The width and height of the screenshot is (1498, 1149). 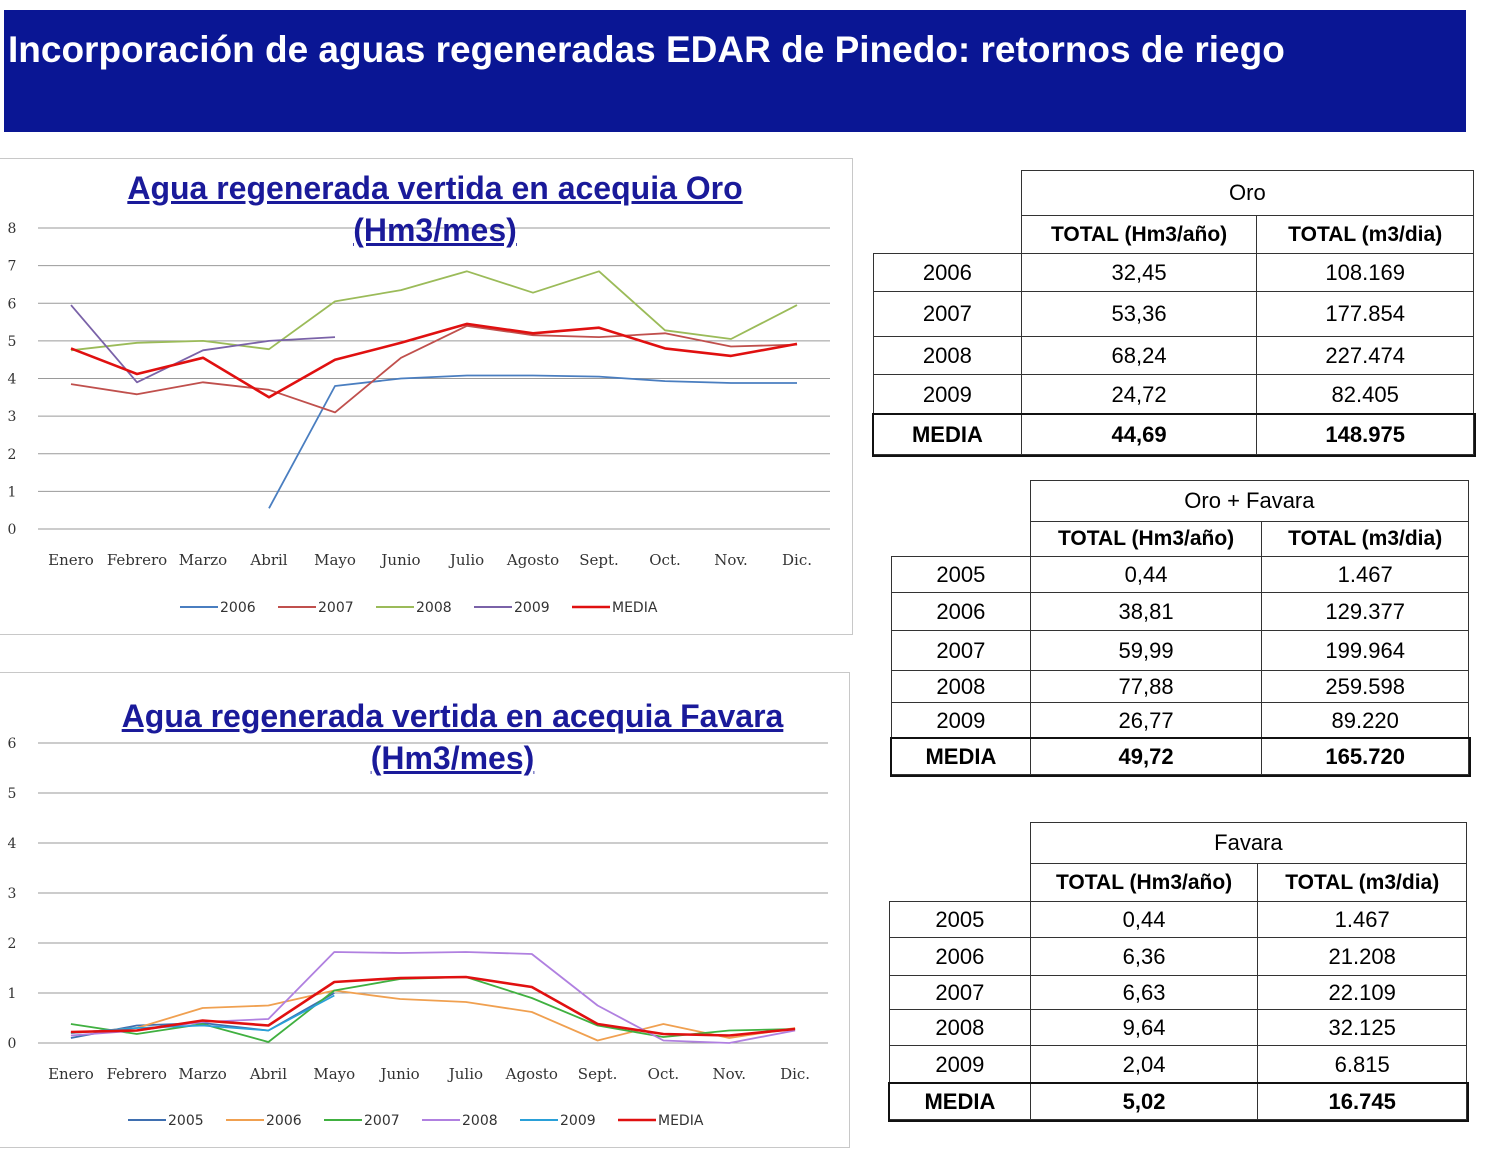 I want to click on media-hm3: 49,72, so click(x=1146, y=756).